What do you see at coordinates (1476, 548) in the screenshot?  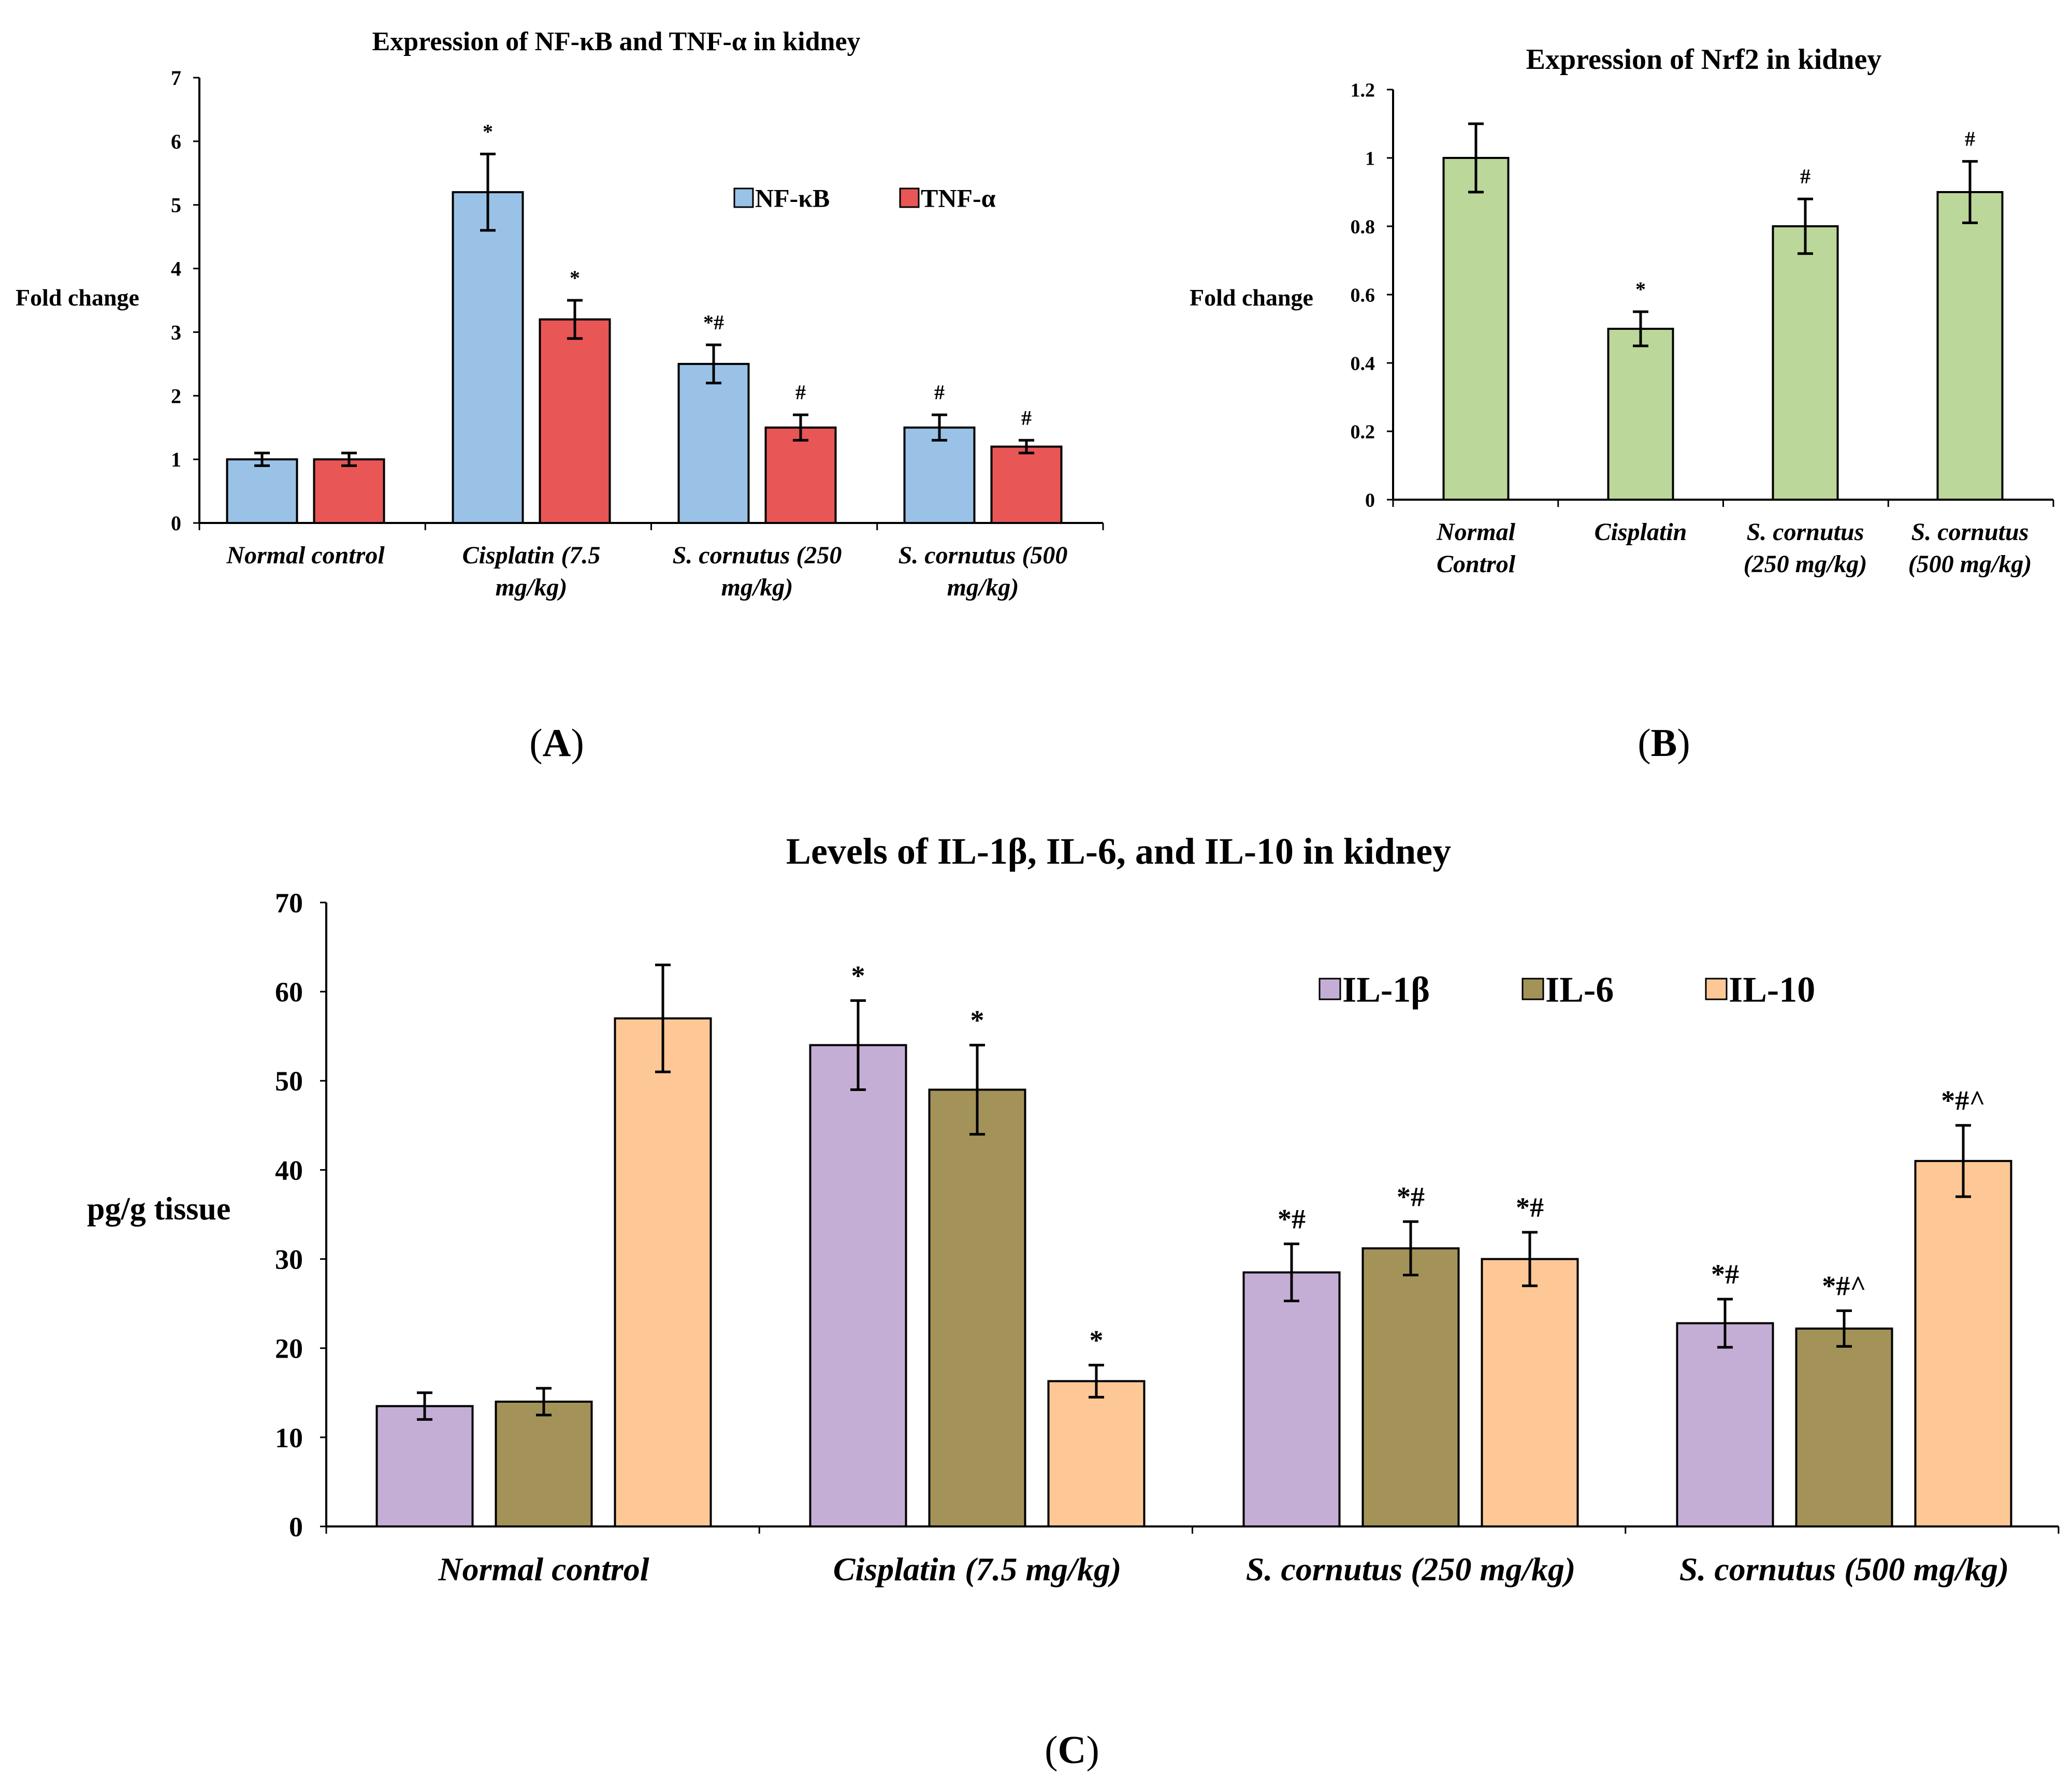 I see `x-tick-label: Normal Control` at bounding box center [1476, 548].